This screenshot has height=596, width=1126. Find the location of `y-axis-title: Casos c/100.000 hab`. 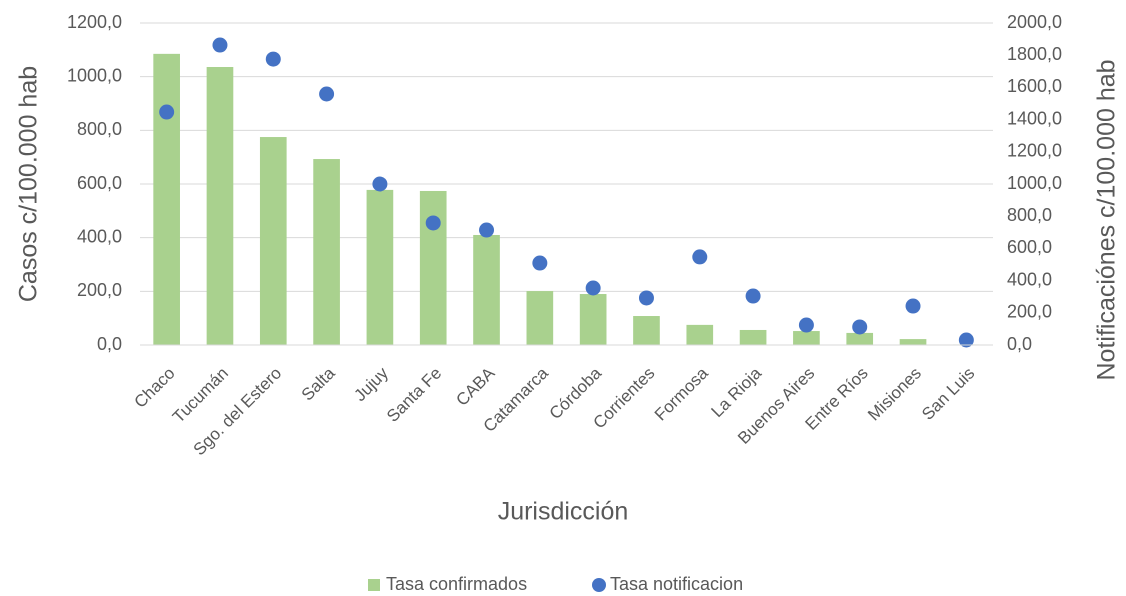

y-axis-title: Casos c/100.000 hab is located at coordinates (29, 184).